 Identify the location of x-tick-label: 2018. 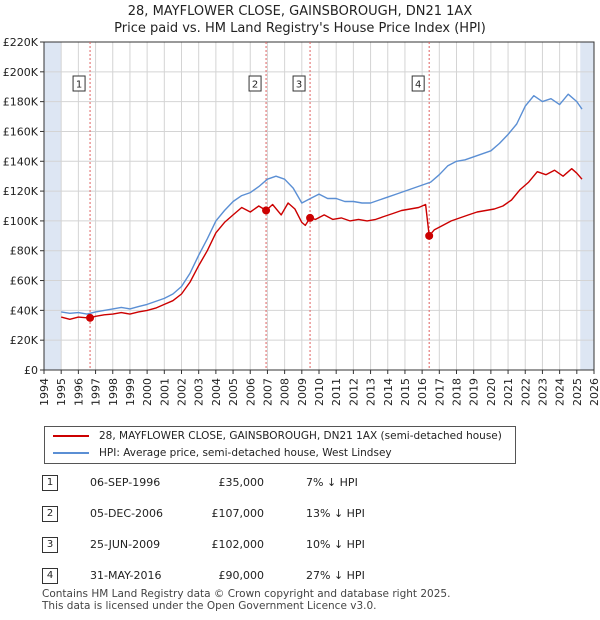
(457, 392).